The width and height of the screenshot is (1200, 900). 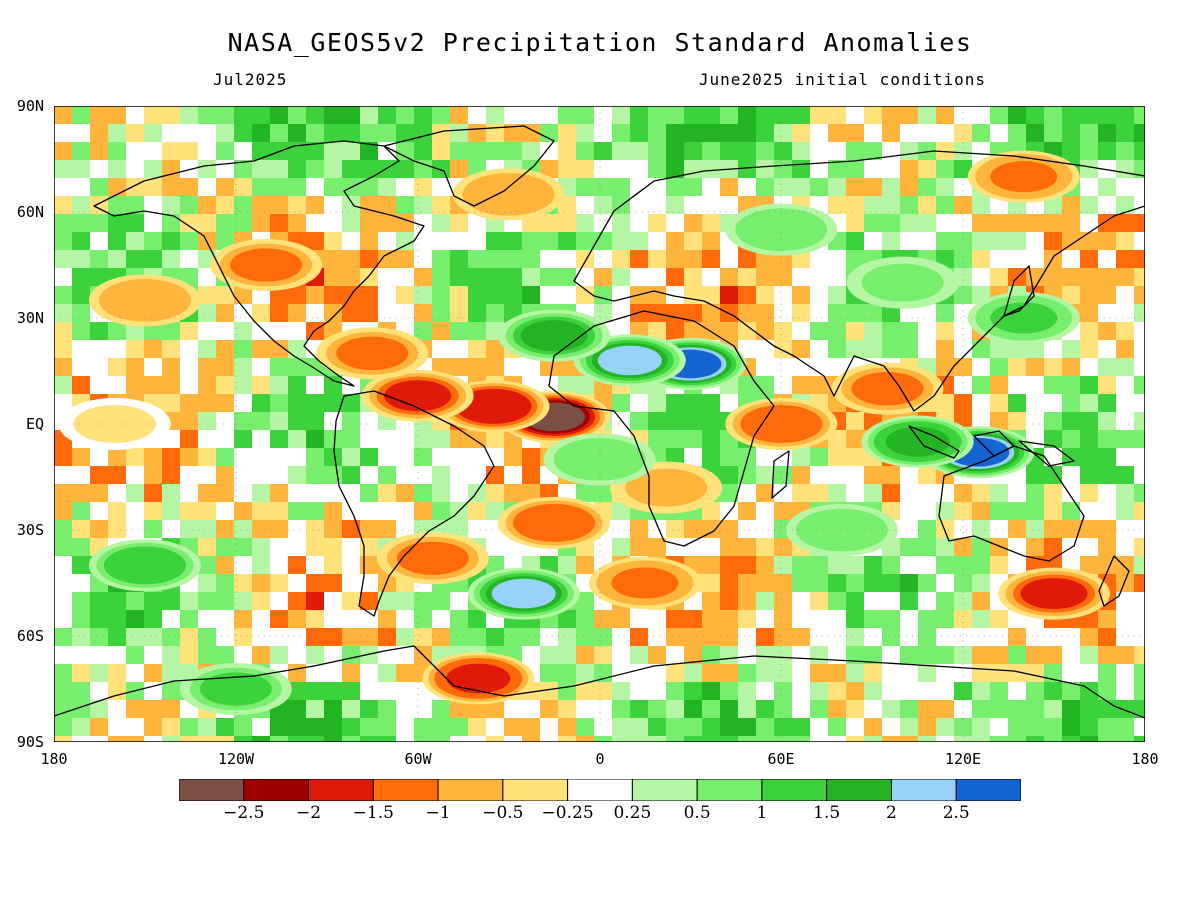 What do you see at coordinates (30, 742) in the screenshot?
I see `lat-tick-label: 90S` at bounding box center [30, 742].